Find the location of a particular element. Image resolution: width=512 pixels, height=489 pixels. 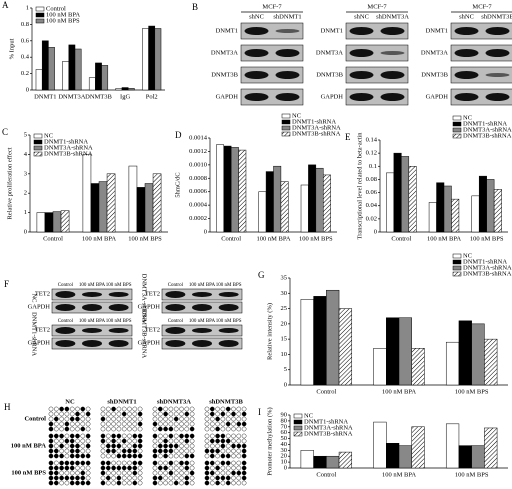

panel-label: E is located at coordinates (348, 137).